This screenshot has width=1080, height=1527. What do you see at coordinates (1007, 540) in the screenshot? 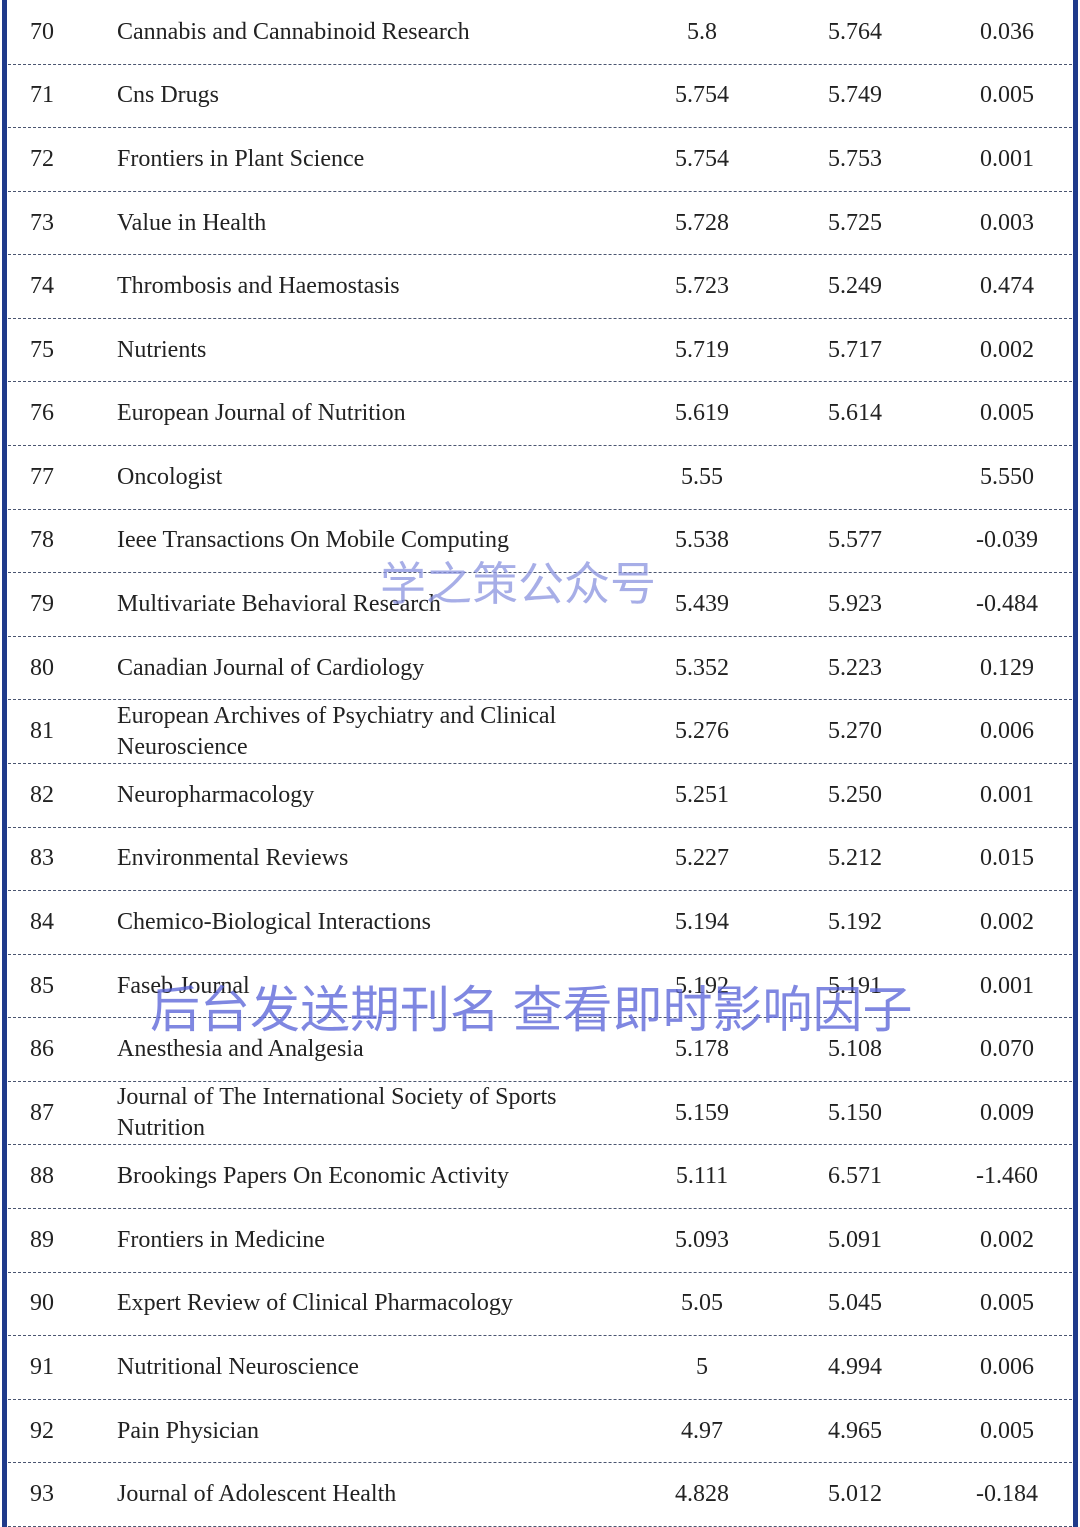
I see `difference: -0.039` at bounding box center [1007, 540].